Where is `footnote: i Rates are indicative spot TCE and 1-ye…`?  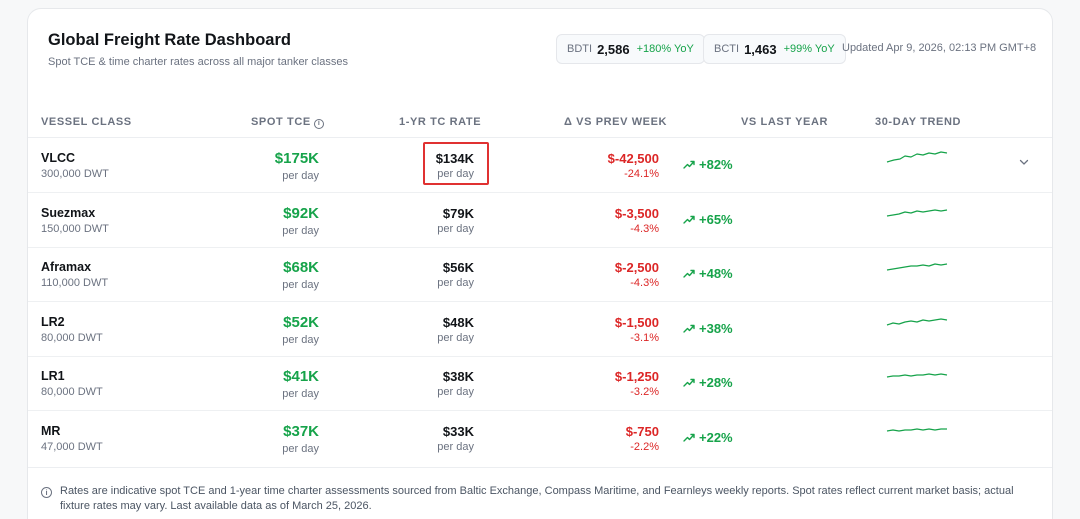
footnote: i Rates are indicative spot TCE and 1-ye… is located at coordinates (540, 489).